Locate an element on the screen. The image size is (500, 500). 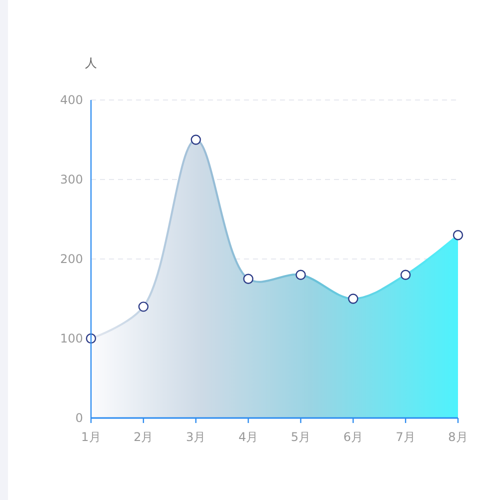
y-tick-label: 200 is located at coordinates (71, 259).